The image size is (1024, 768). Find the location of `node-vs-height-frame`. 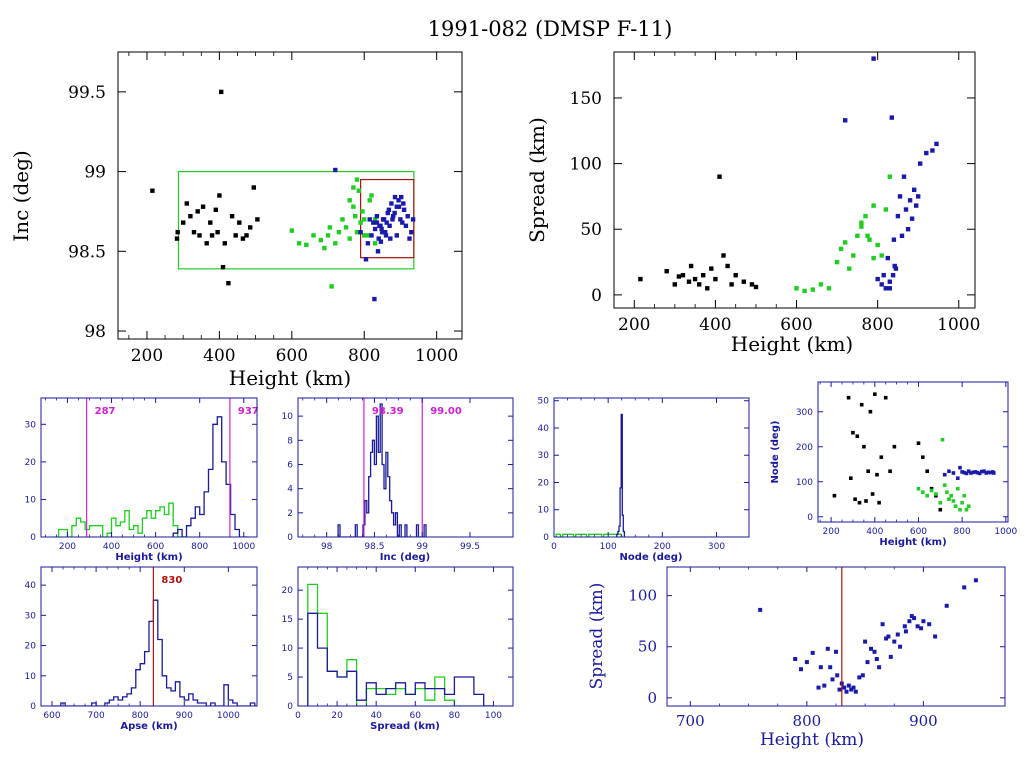

node-vs-height-frame is located at coordinates (913, 452).